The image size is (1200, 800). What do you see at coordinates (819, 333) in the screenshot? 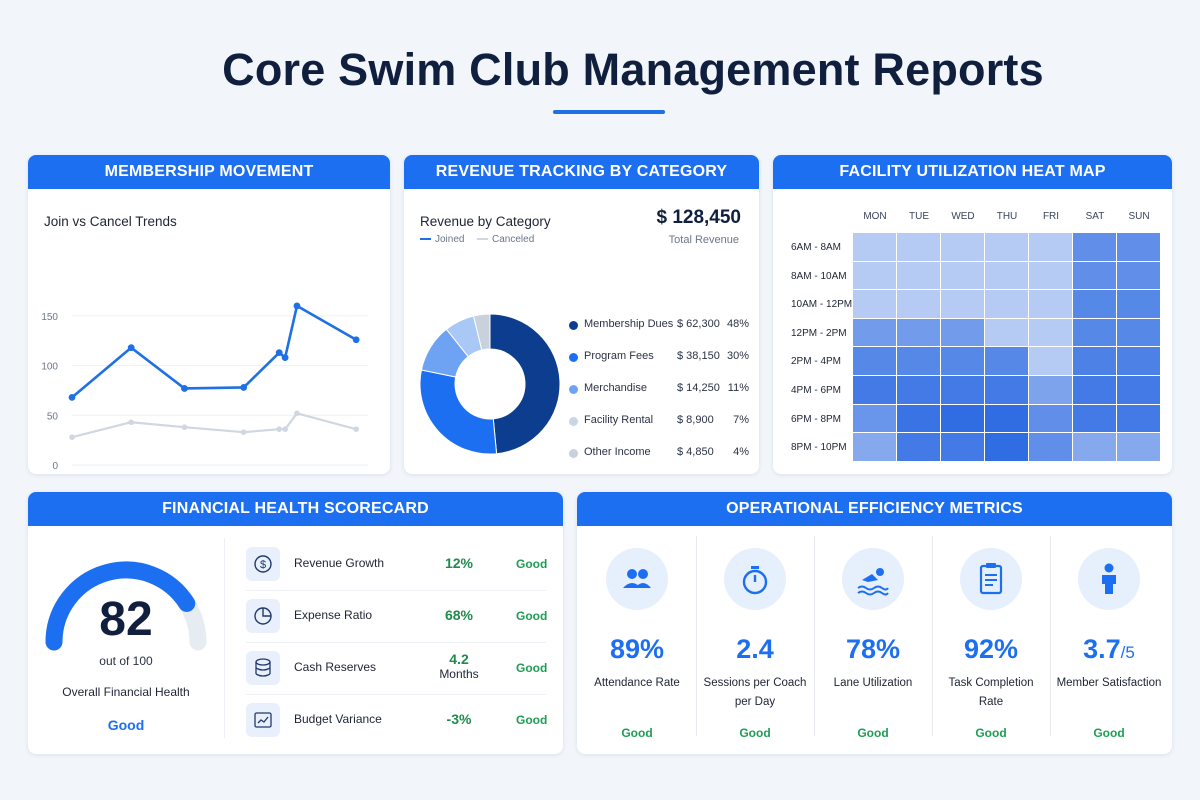
I see `heatmap-time-label: 12PM - 2PM` at bounding box center [819, 333].